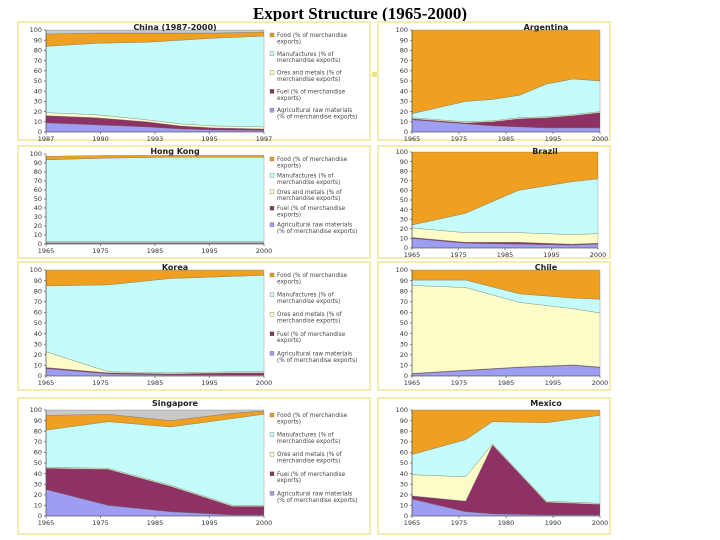  I want to click on area-manufactures, so click(155, 81).